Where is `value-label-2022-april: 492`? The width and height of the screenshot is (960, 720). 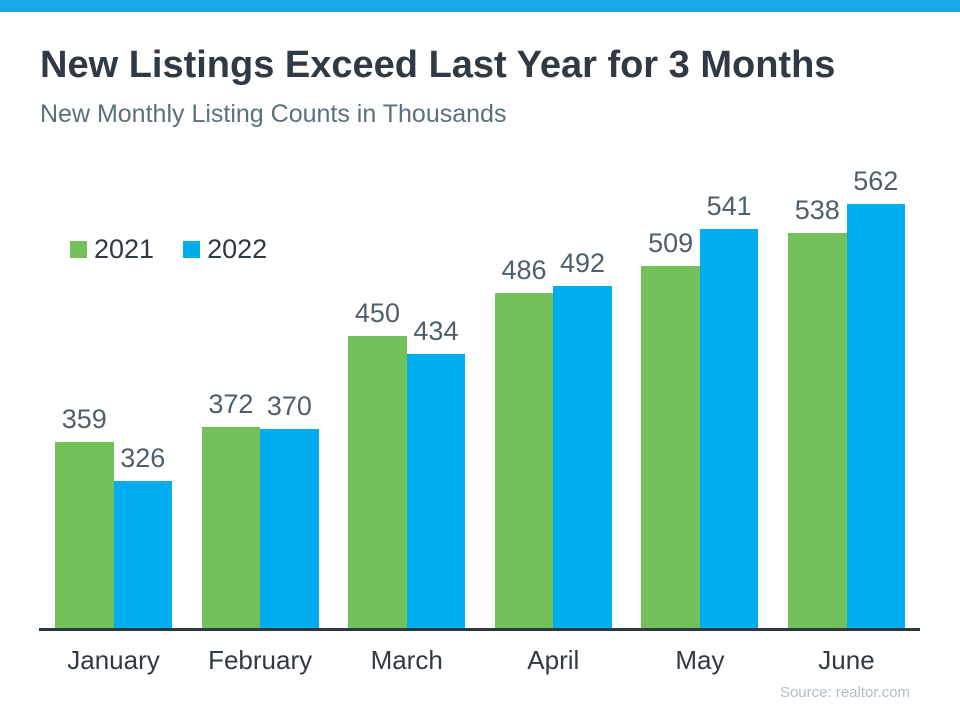
value-label-2022-april: 492 is located at coordinates (583, 263).